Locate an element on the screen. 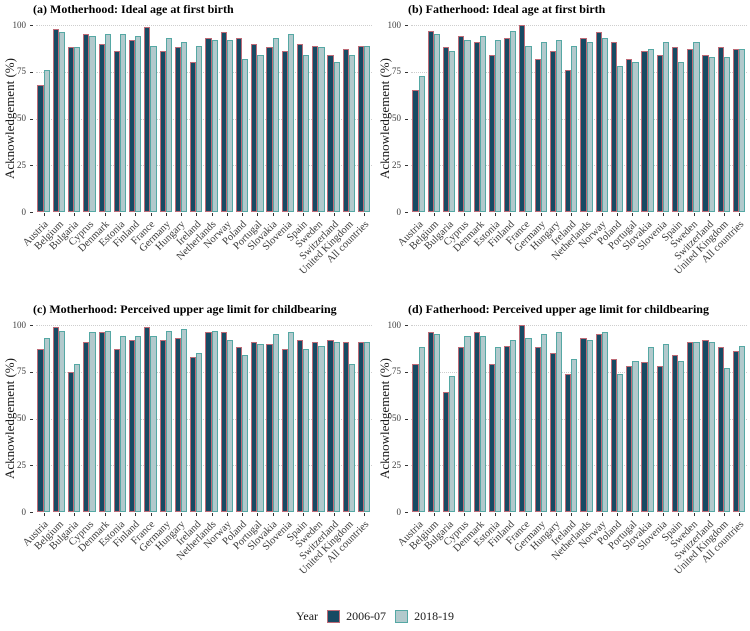 The image size is (750, 631). legend-label-2006-07: 2006-07 is located at coordinates (366, 616).